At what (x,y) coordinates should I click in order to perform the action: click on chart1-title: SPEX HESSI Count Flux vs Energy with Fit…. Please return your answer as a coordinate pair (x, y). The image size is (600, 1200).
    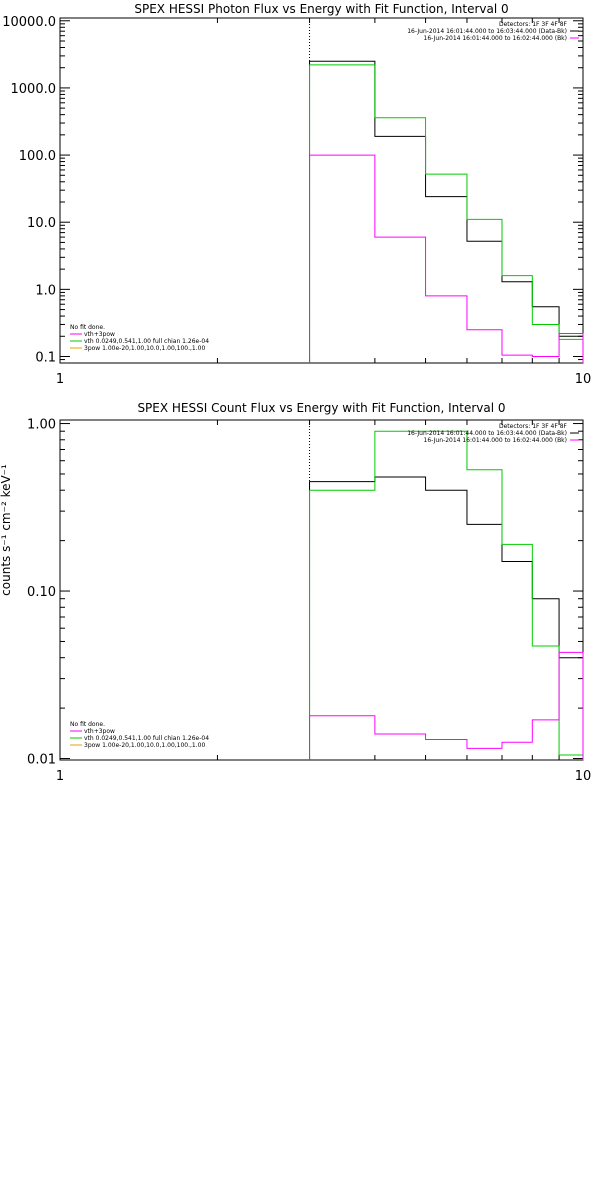
    Looking at the image, I should click on (321, 408).